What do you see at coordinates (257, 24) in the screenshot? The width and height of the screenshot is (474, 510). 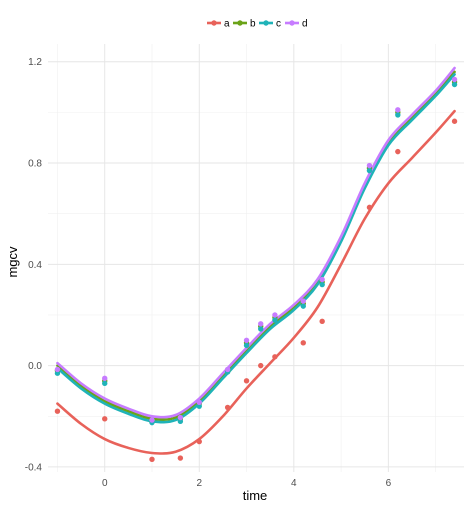 I see `legend: a b c d` at bounding box center [257, 24].